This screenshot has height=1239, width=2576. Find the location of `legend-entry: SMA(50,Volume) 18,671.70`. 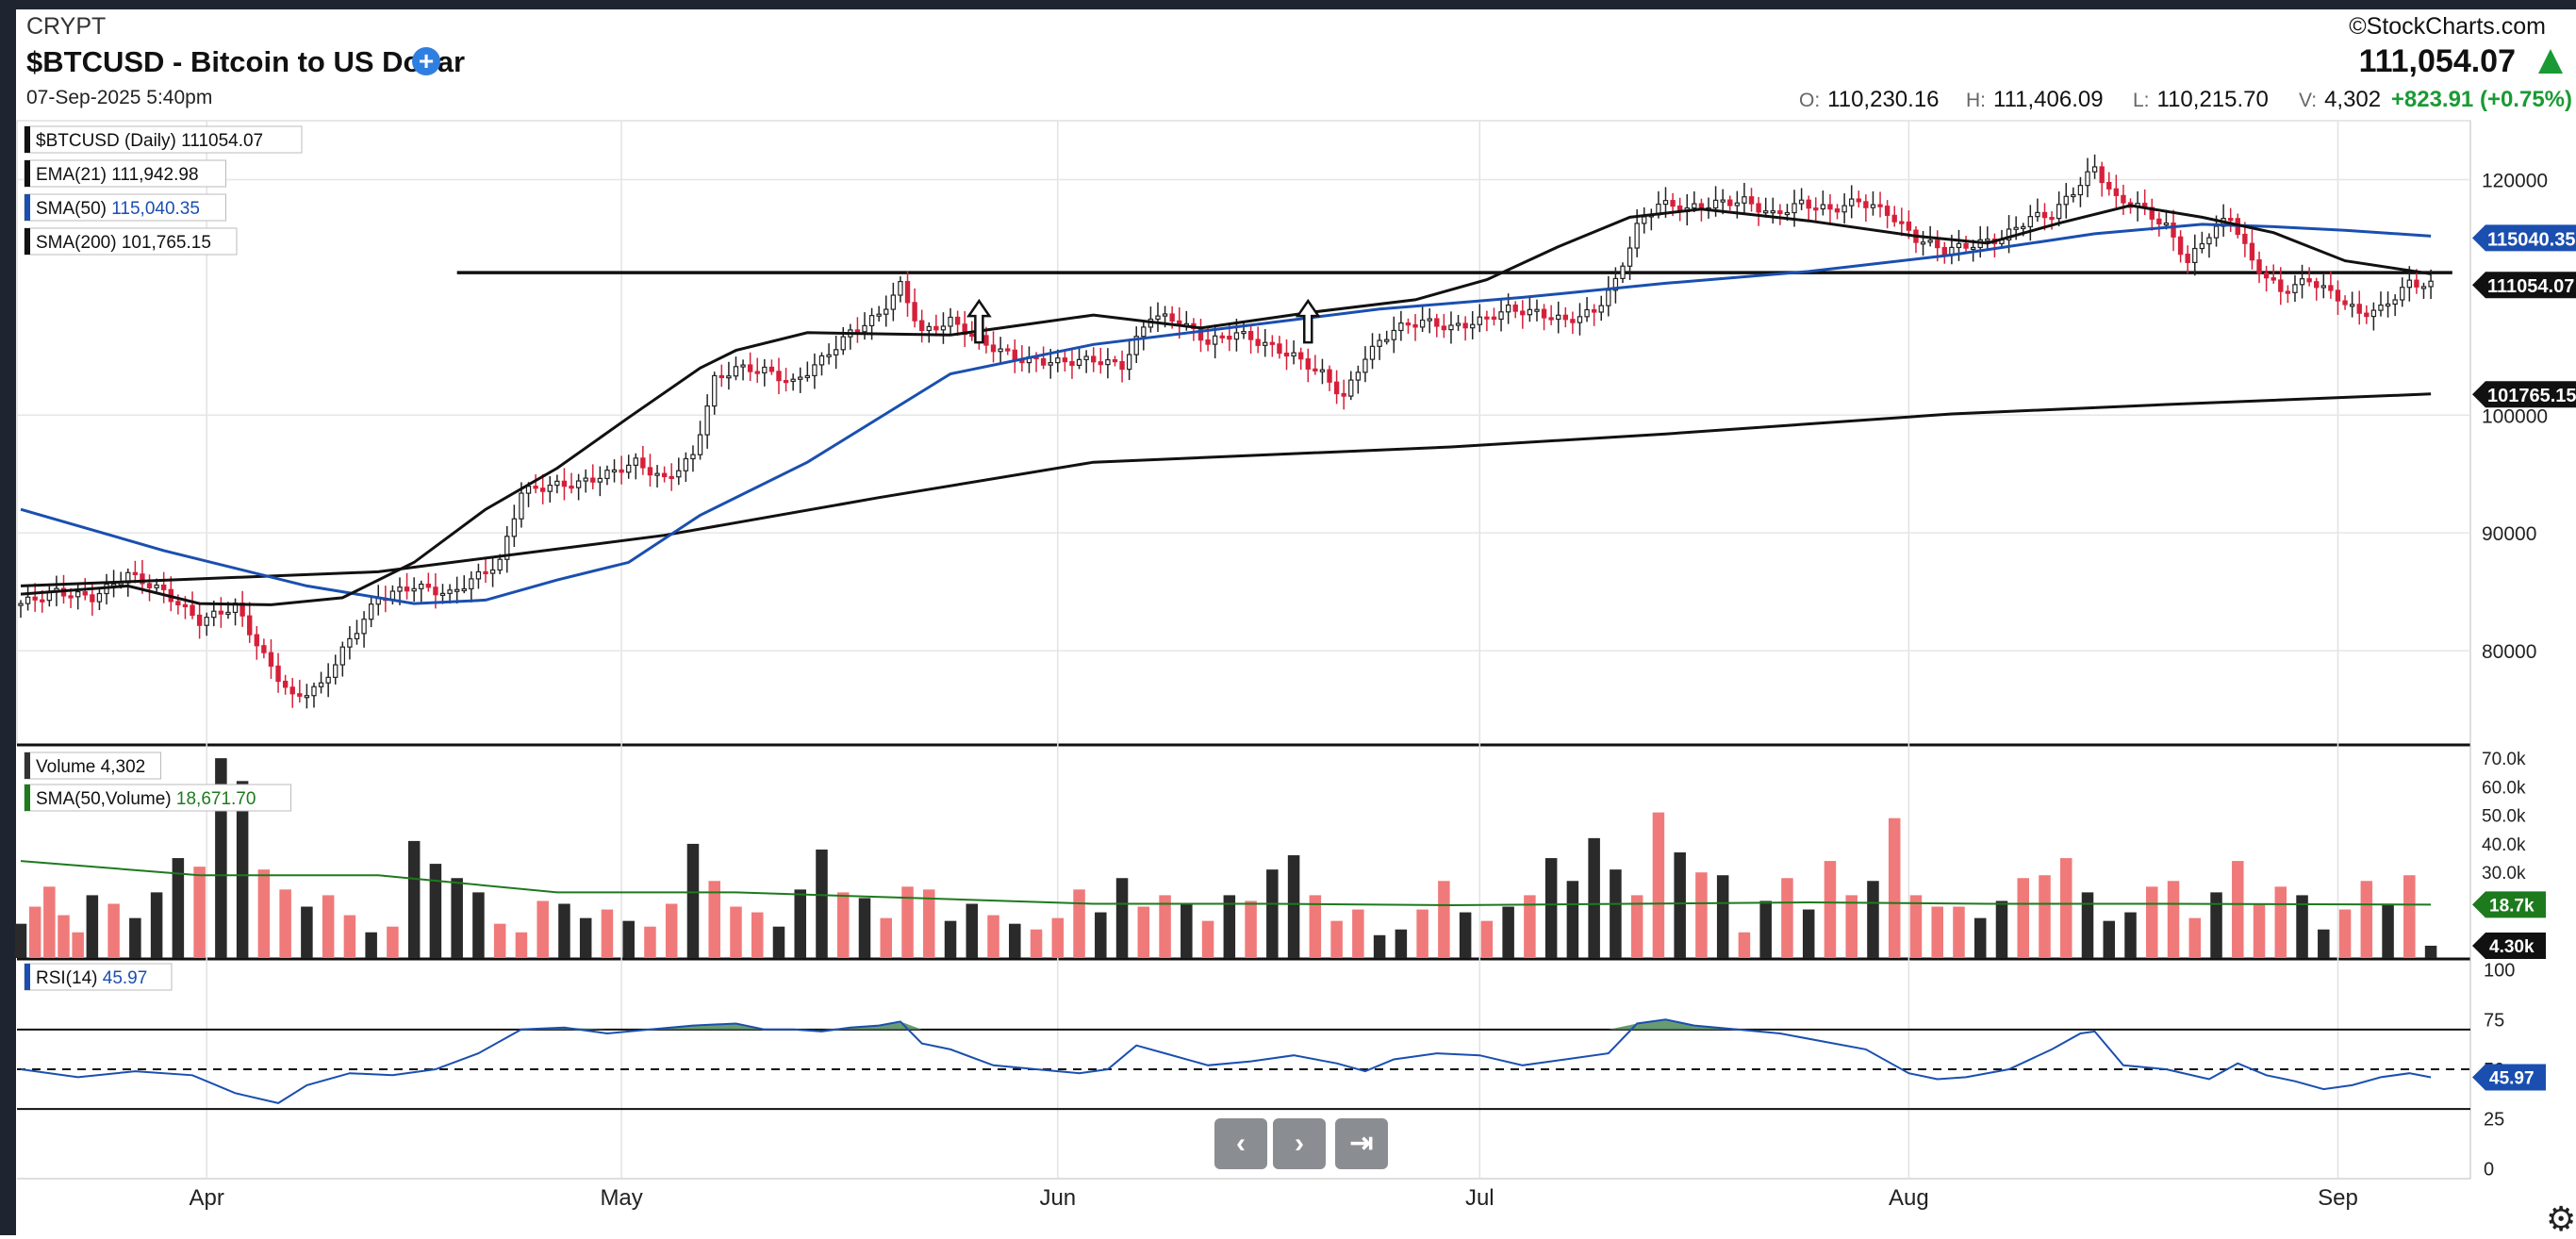

legend-entry: SMA(50,Volume) 18,671.70 is located at coordinates (146, 799).